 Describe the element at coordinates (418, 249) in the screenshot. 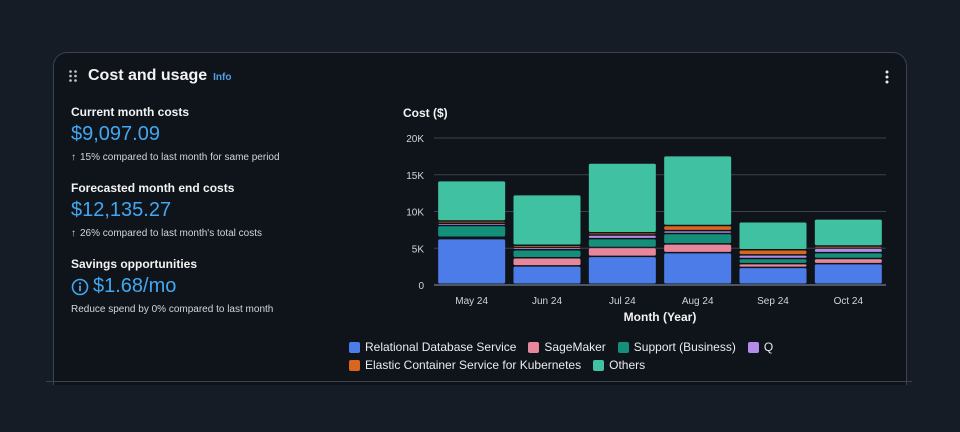

I see `y-tick-label: 5K` at that location.